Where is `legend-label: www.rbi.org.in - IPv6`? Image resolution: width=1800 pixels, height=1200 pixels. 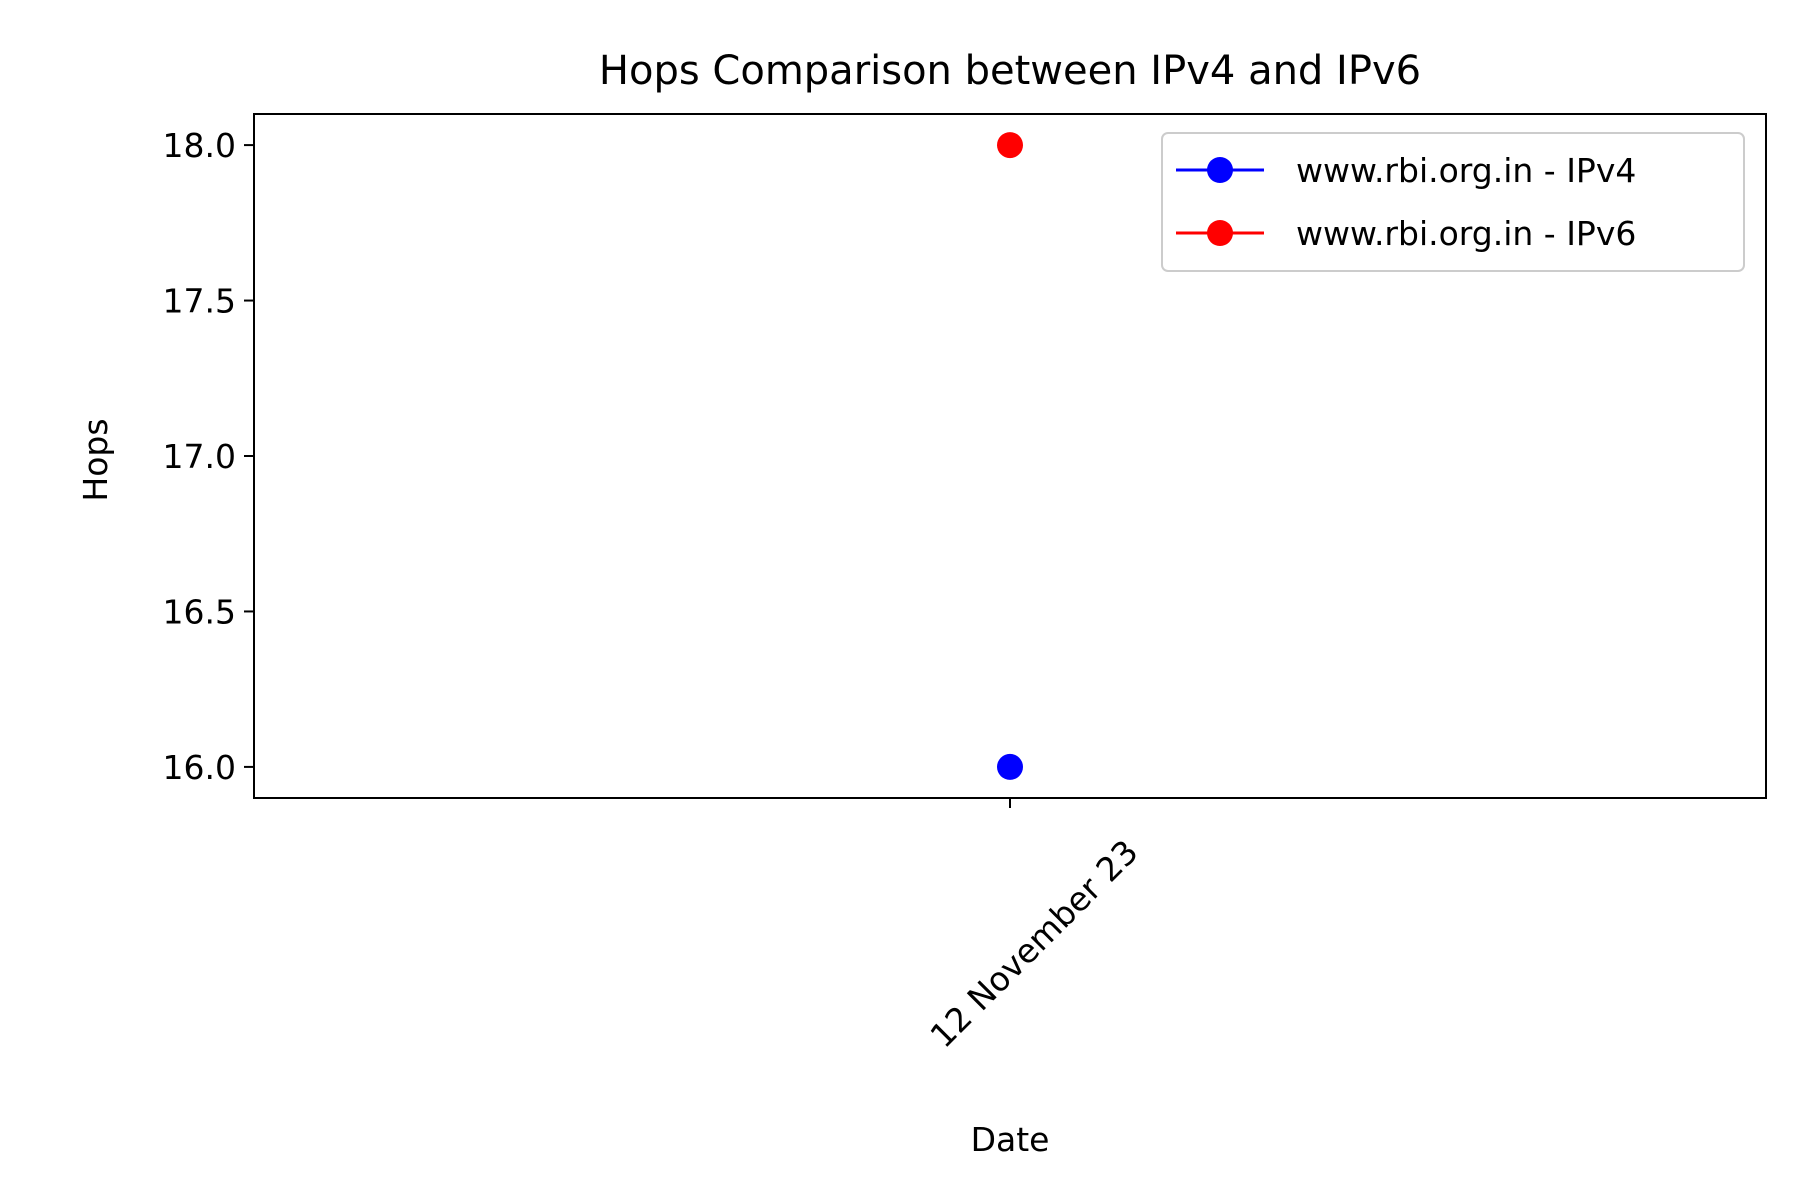
legend-label: www.rbi.org.in - IPv6 is located at coordinates (1466, 233).